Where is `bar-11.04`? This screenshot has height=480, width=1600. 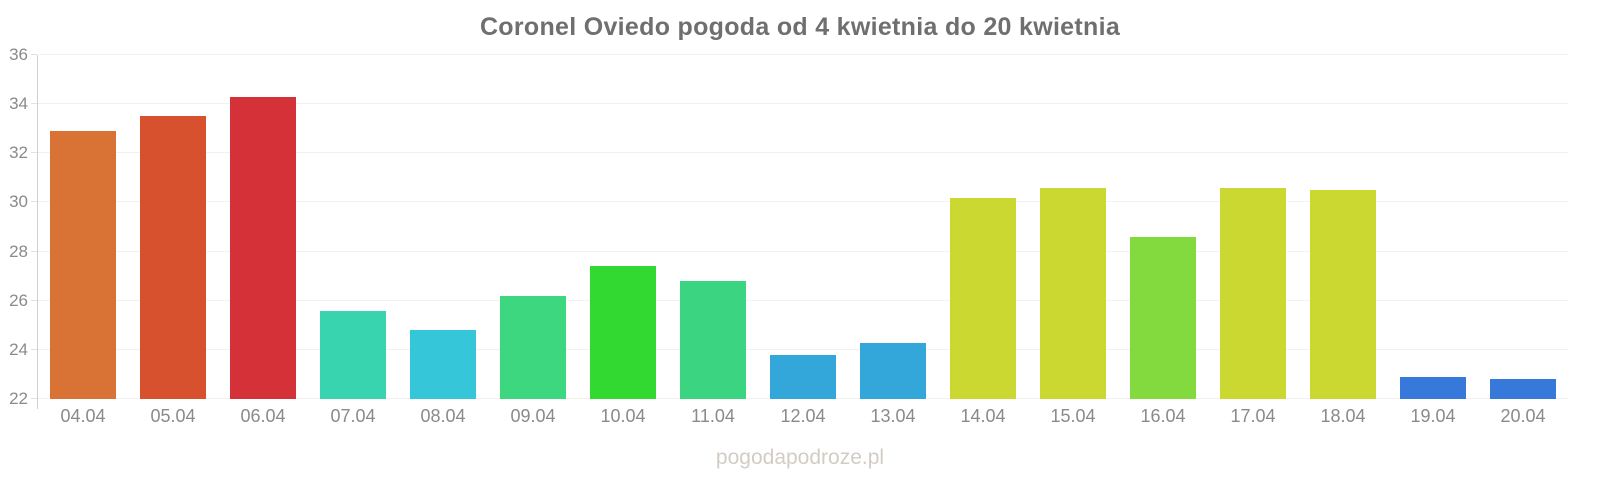 bar-11.04 is located at coordinates (713, 340).